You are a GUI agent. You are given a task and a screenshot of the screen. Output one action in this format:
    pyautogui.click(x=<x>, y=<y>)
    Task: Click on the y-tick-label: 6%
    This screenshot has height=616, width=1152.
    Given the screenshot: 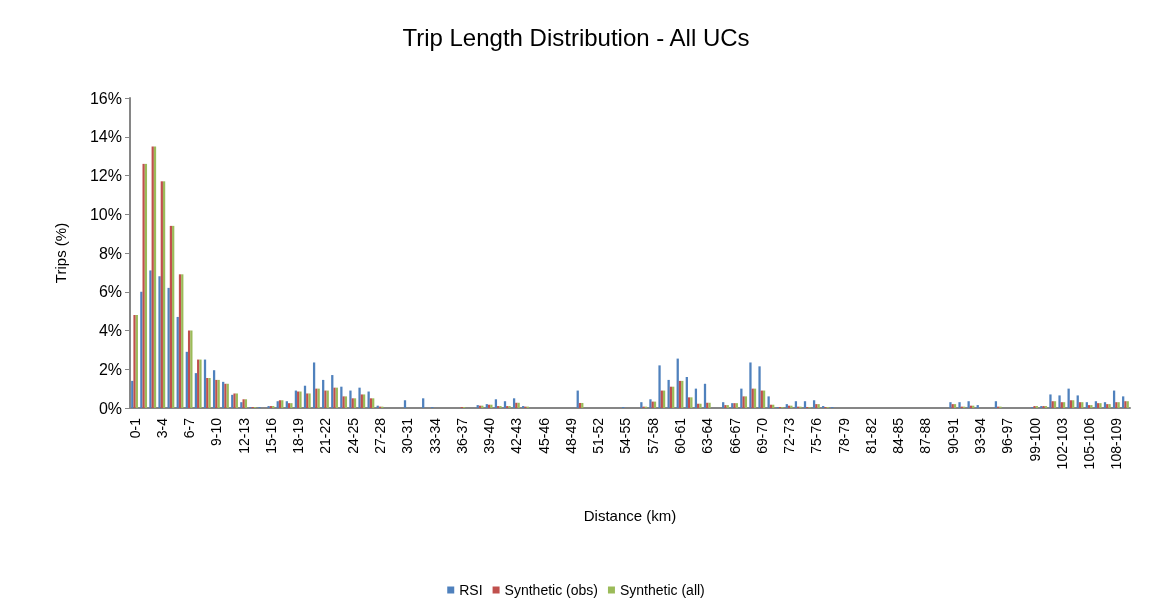 What is the action you would take?
    pyautogui.click(x=110, y=292)
    